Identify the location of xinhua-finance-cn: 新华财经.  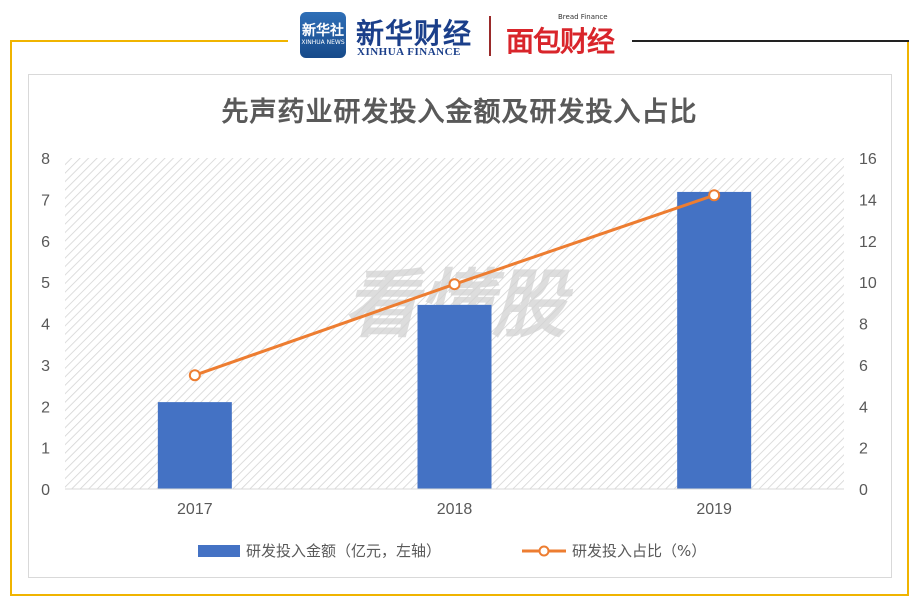
(414, 33).